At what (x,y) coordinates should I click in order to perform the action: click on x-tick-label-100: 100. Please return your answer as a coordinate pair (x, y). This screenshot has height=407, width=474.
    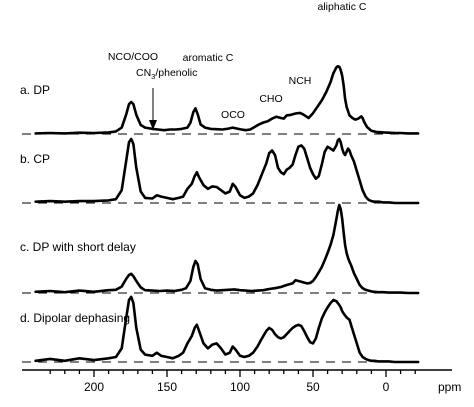
    Looking at the image, I should click on (240, 387).